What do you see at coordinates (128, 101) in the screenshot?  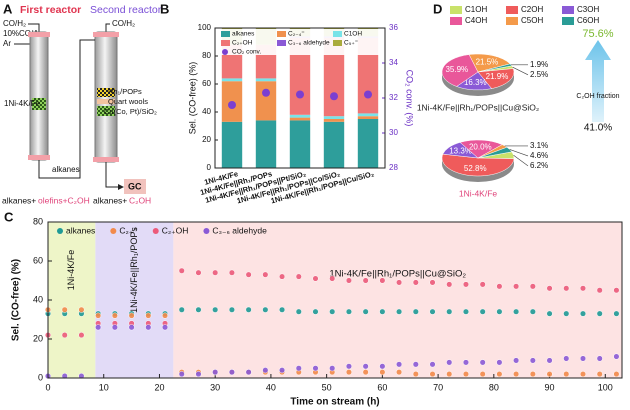 I see `bed-label: Quart wools` at bounding box center [128, 101].